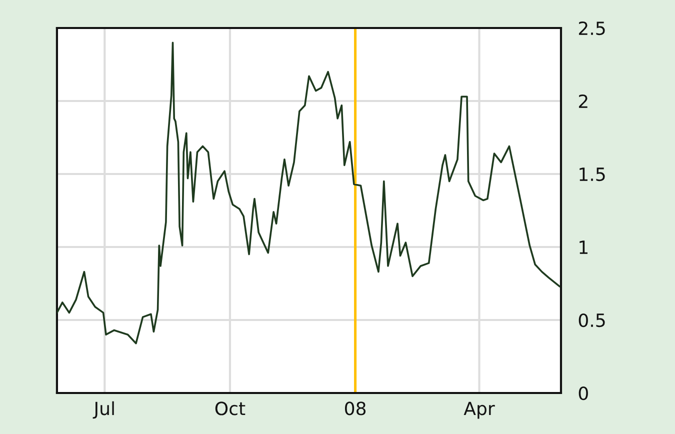 The height and width of the screenshot is (434, 675). Describe the element at coordinates (591, 320) in the screenshot. I see `y-tick-label: 0.5` at that location.